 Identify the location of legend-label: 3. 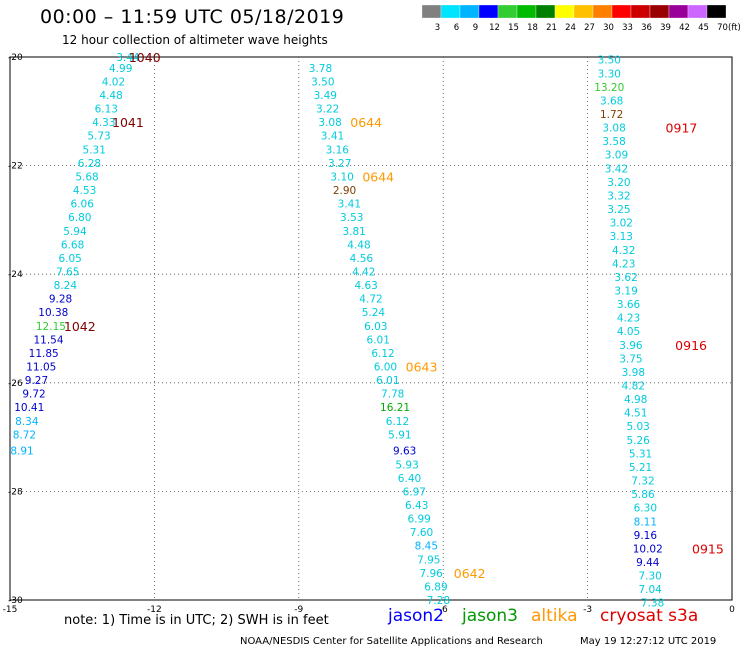
(437, 28).